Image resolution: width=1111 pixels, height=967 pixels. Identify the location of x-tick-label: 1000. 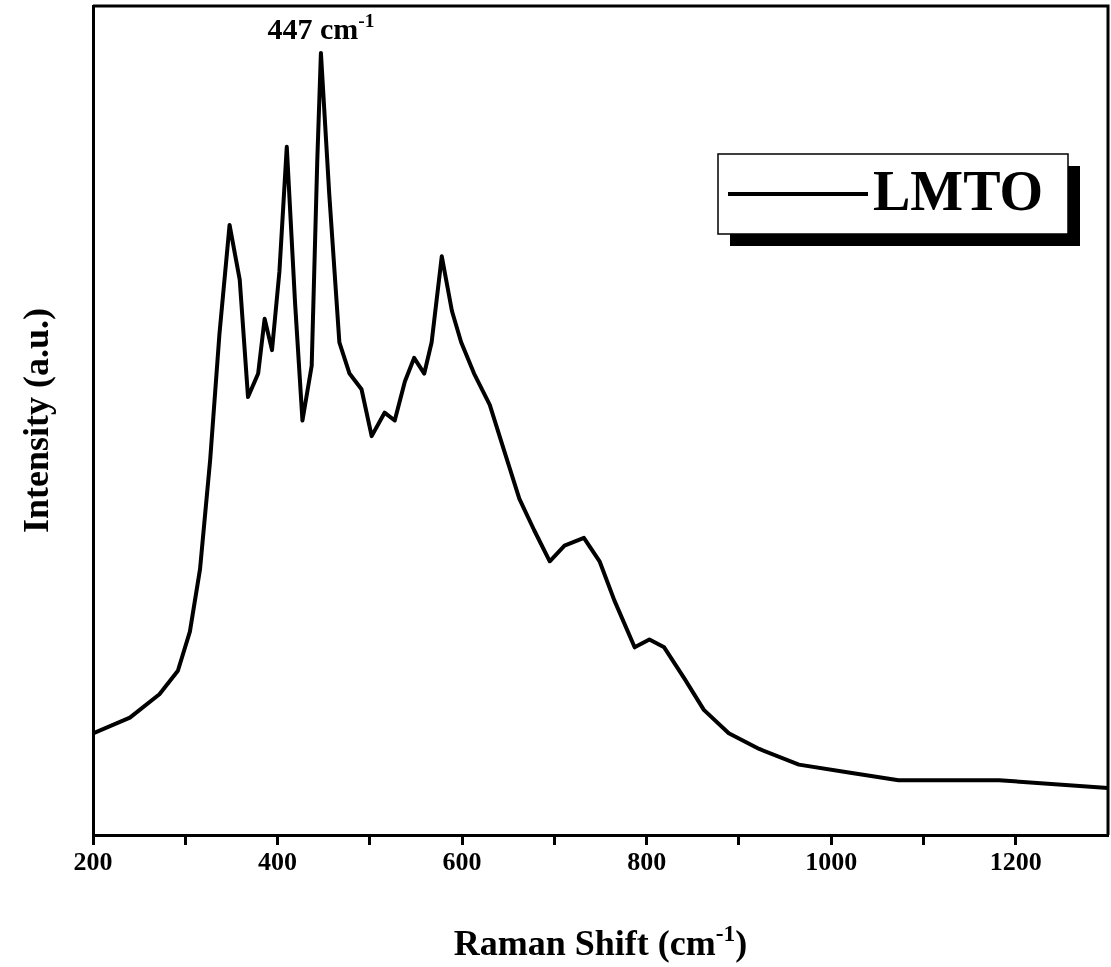
(831, 862).